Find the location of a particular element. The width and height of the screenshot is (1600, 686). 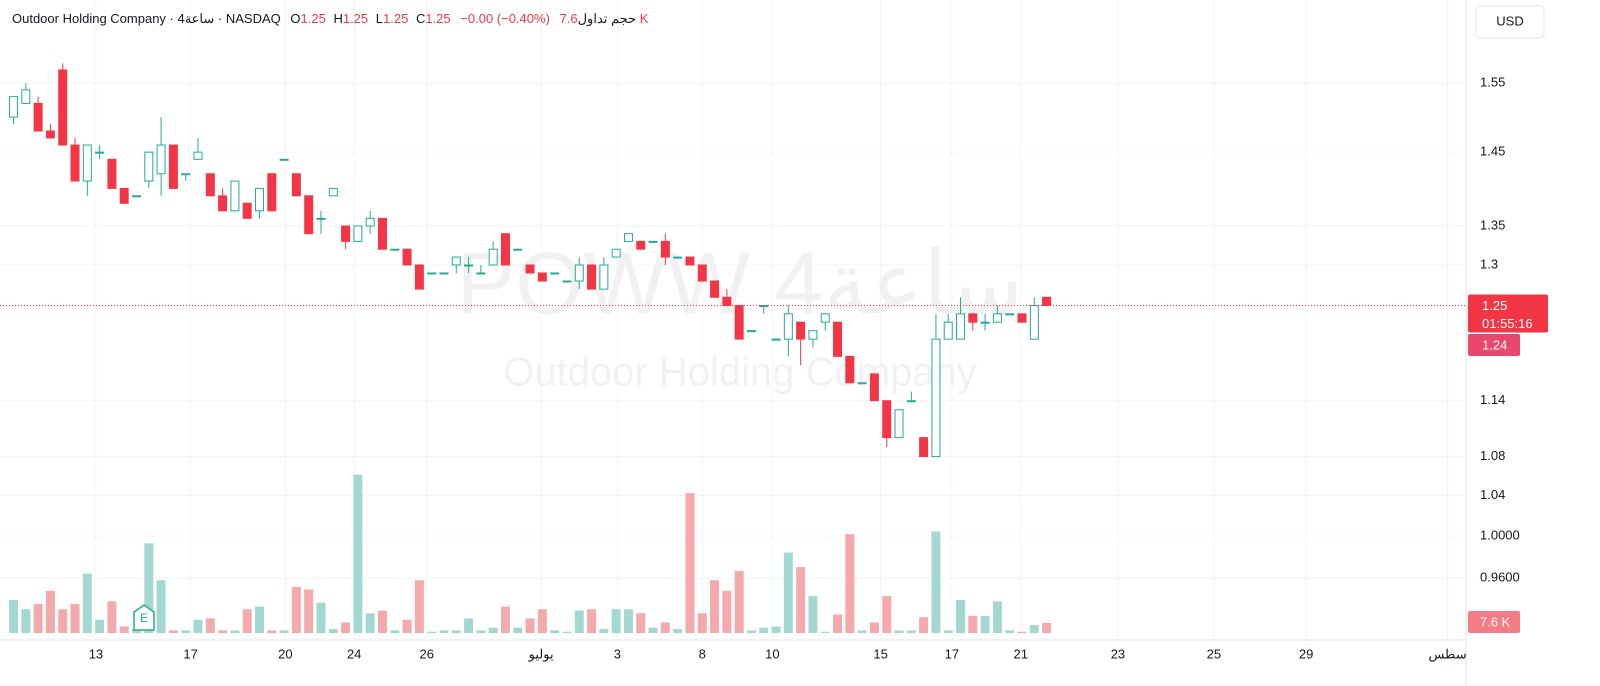

y-tick-label: 1.14 is located at coordinates (1492, 399).